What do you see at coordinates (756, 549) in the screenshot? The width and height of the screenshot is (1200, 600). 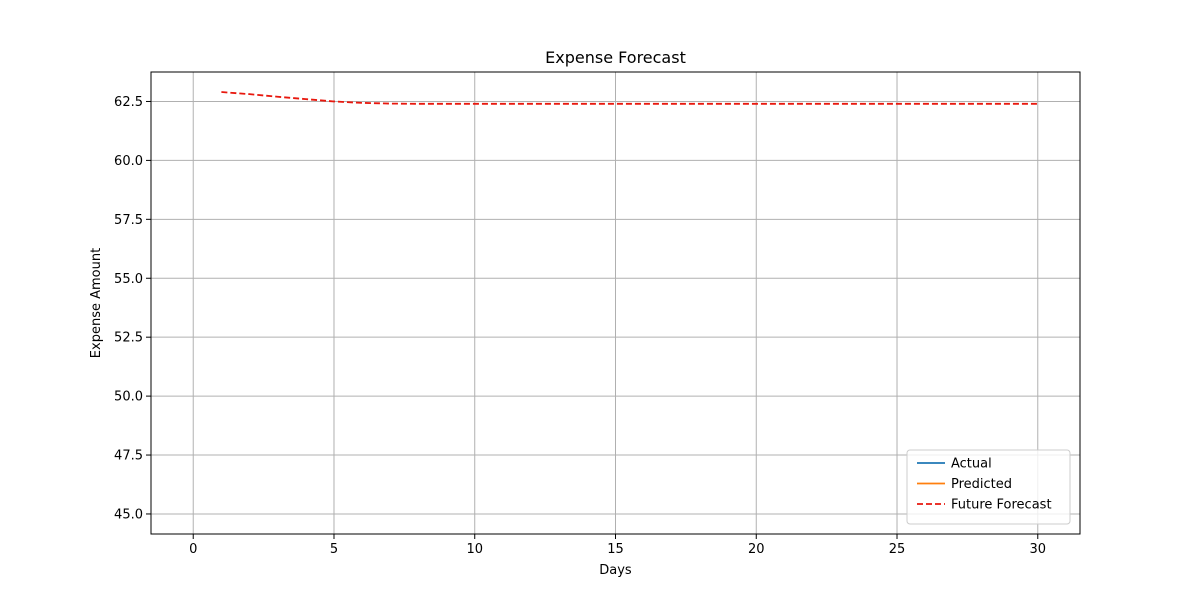 I see `x-tick-label: 20` at bounding box center [756, 549].